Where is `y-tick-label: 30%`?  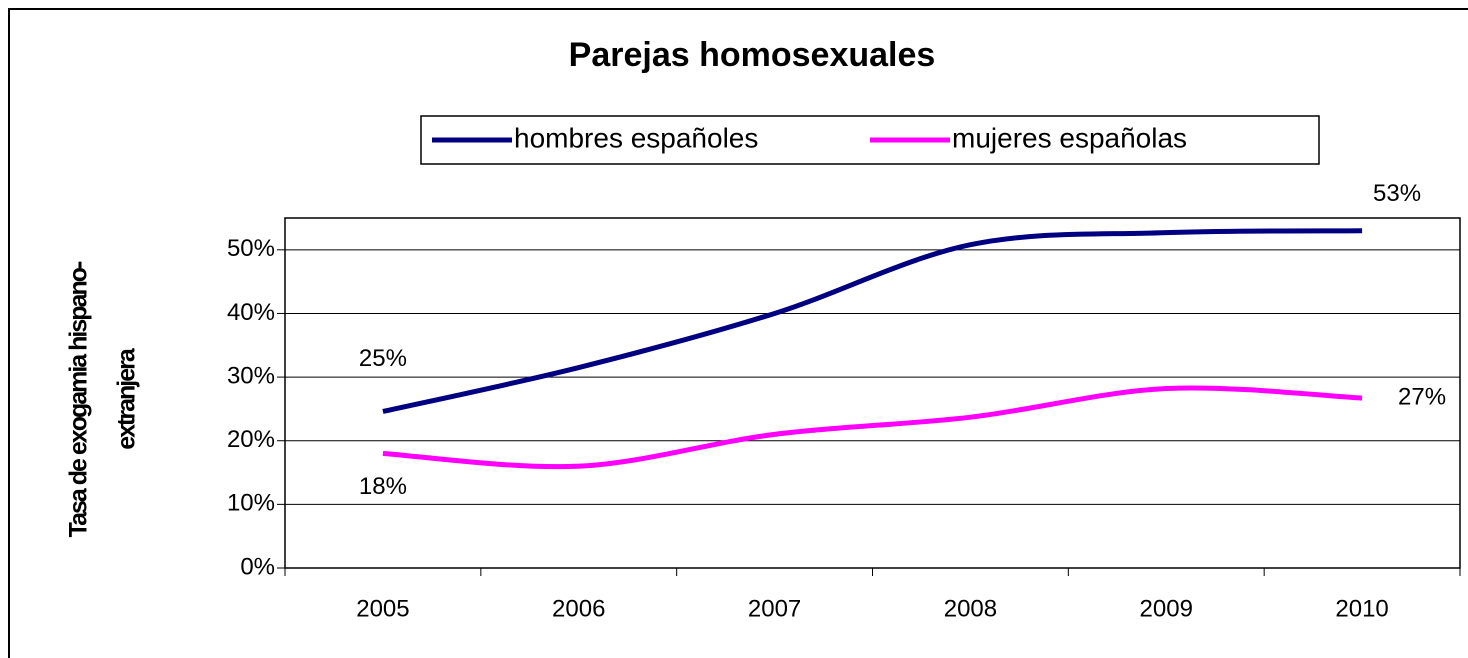
y-tick-label: 30% is located at coordinates (251, 375).